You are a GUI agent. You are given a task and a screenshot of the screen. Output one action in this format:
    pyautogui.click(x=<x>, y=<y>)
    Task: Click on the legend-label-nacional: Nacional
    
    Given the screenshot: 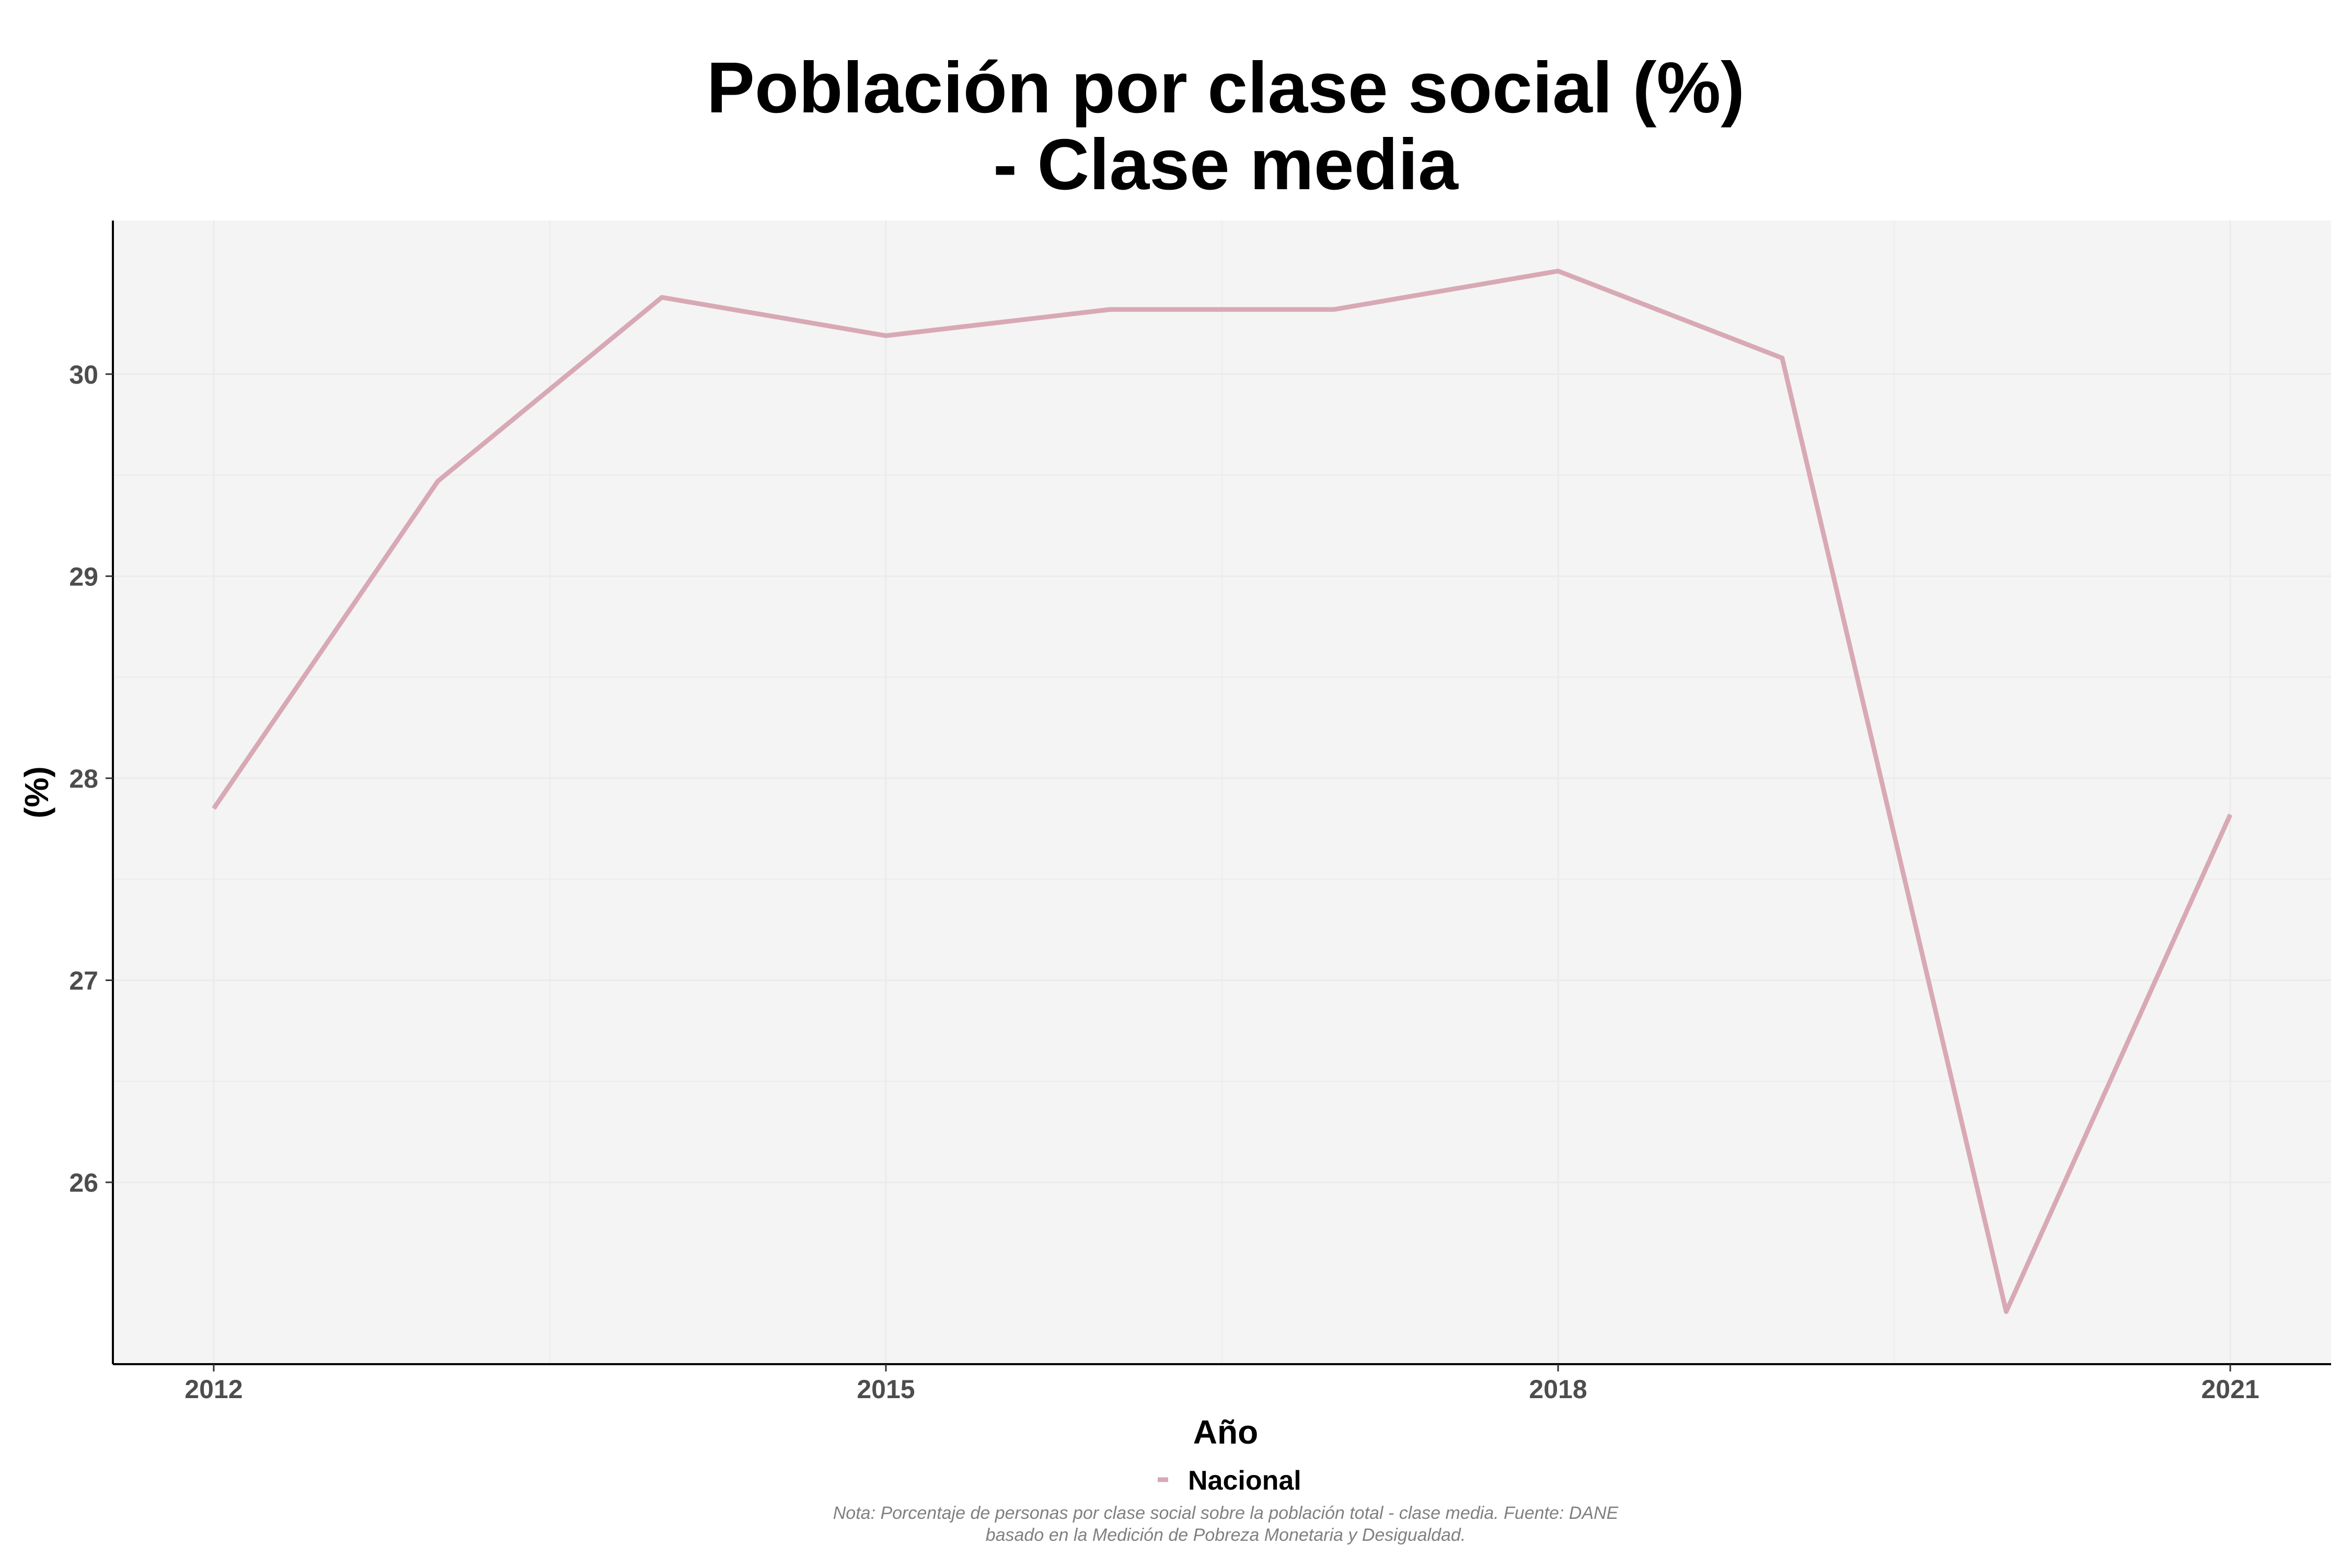 What is the action you would take?
    pyautogui.click(x=1244, y=1481)
    